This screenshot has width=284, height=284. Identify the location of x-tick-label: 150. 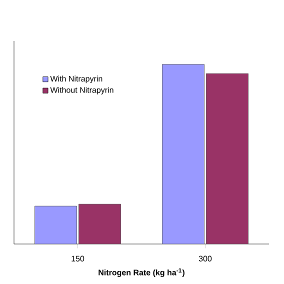
(78, 259).